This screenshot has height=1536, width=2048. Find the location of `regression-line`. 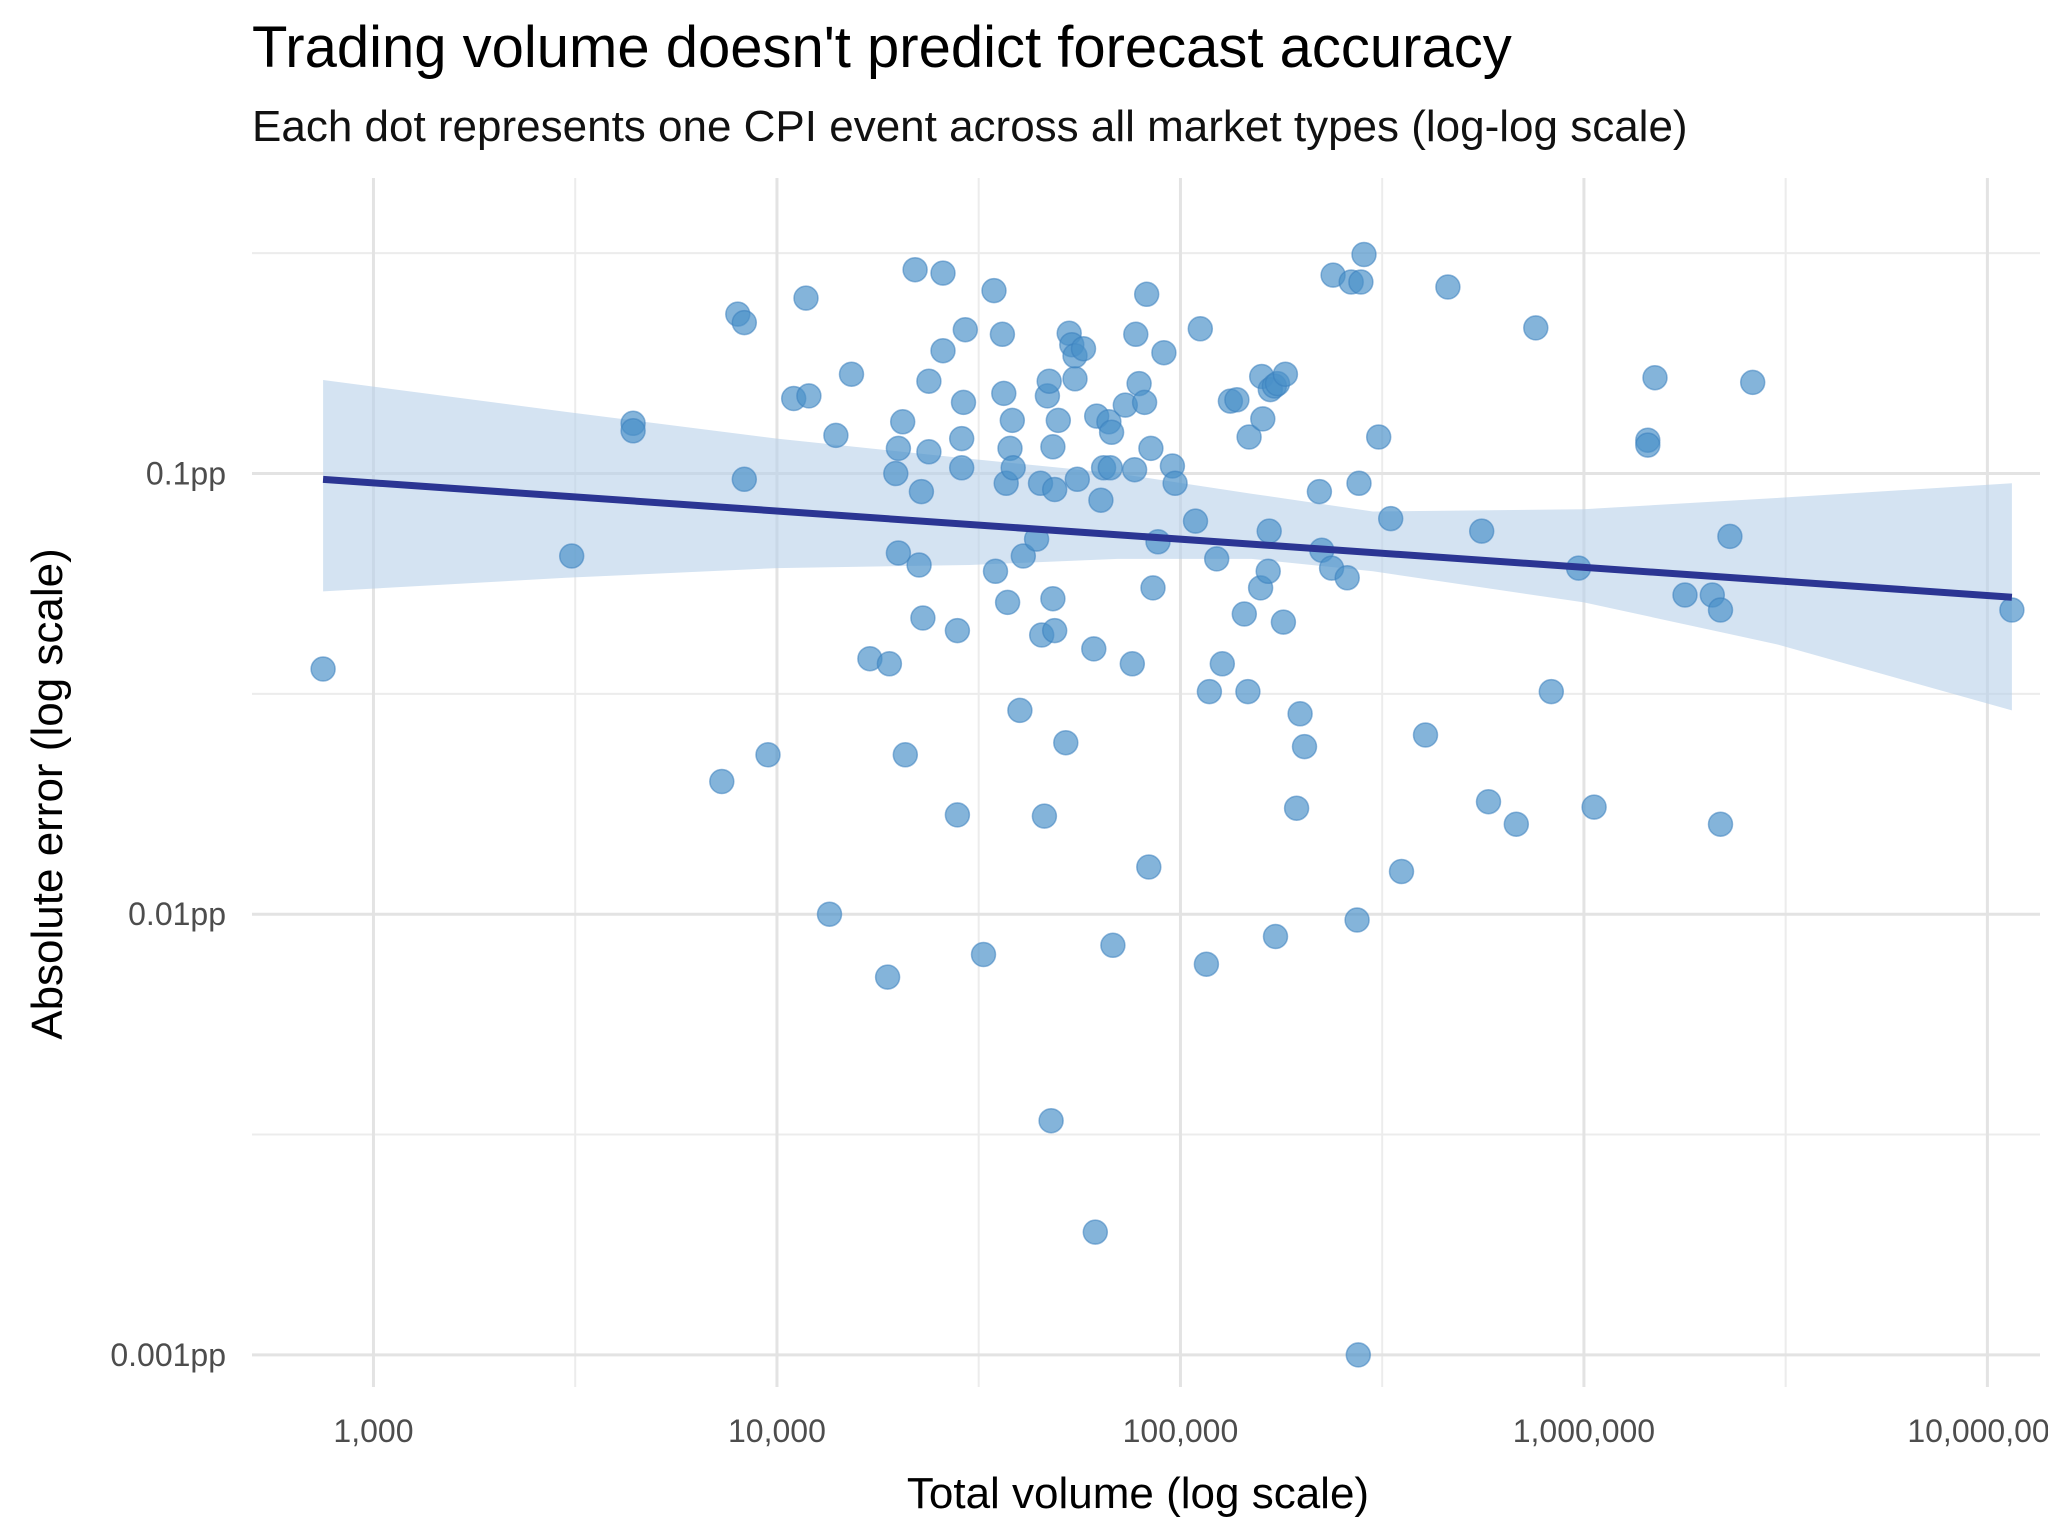

regression-line is located at coordinates (1167, 538).